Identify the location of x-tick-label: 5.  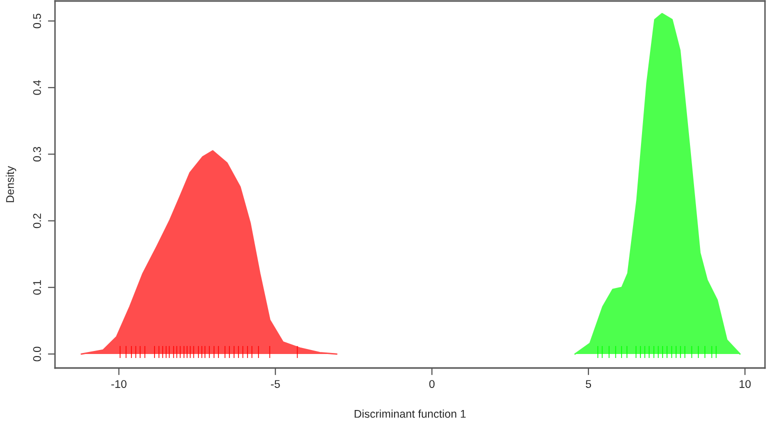
(589, 384).